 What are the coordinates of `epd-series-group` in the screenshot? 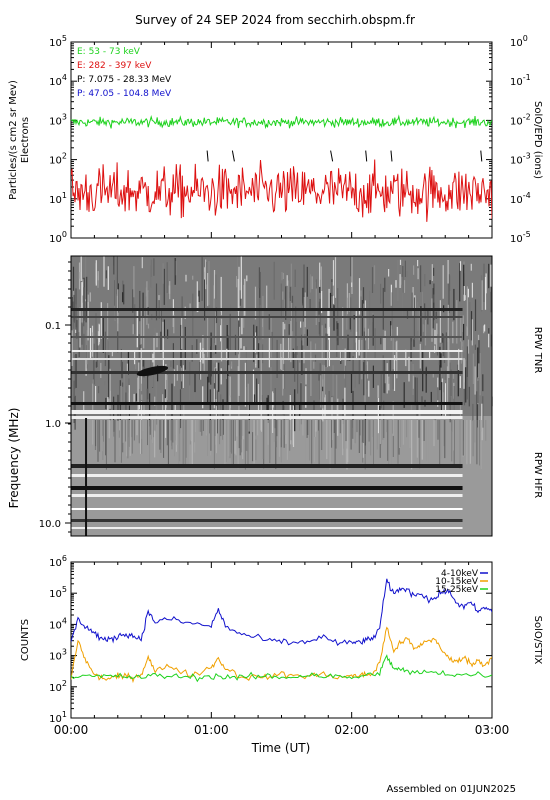 It's located at (281, 168).